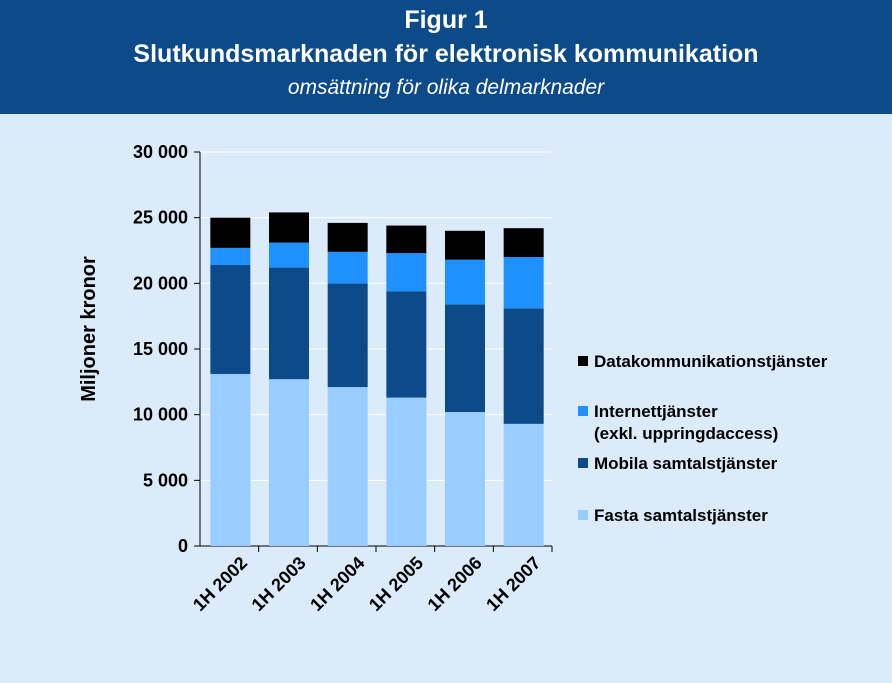 The width and height of the screenshot is (892, 683). I want to click on x-category-label: 1H 2004, so click(337, 584).